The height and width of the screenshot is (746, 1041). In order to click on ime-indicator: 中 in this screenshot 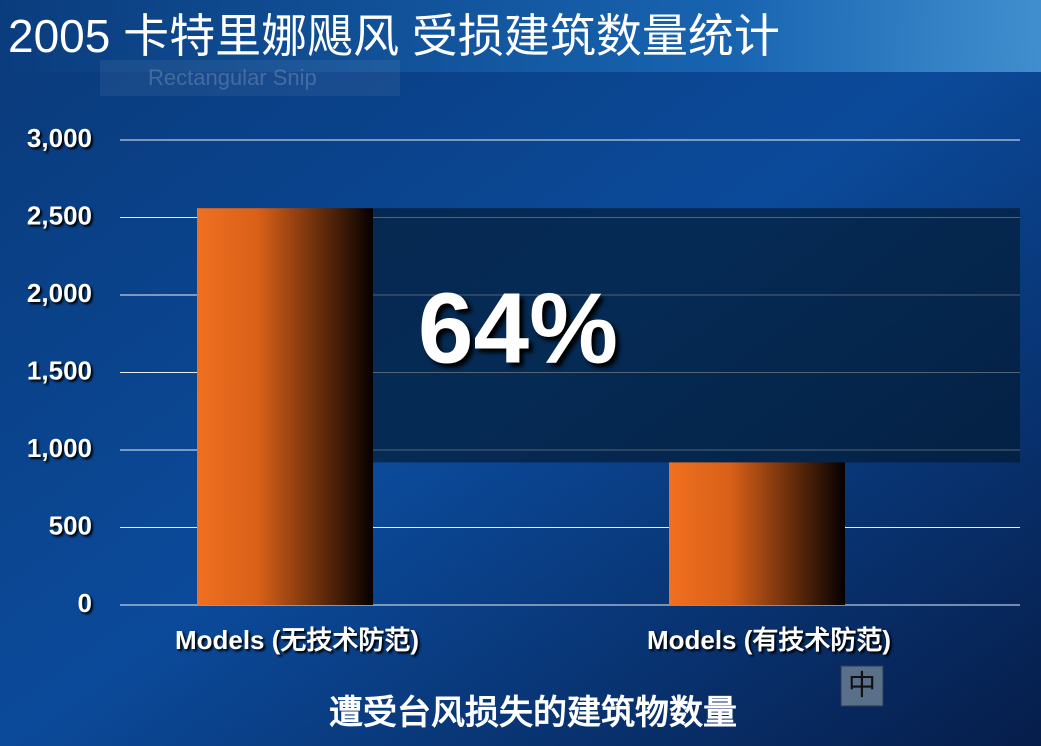, I will do `click(862, 684)`.